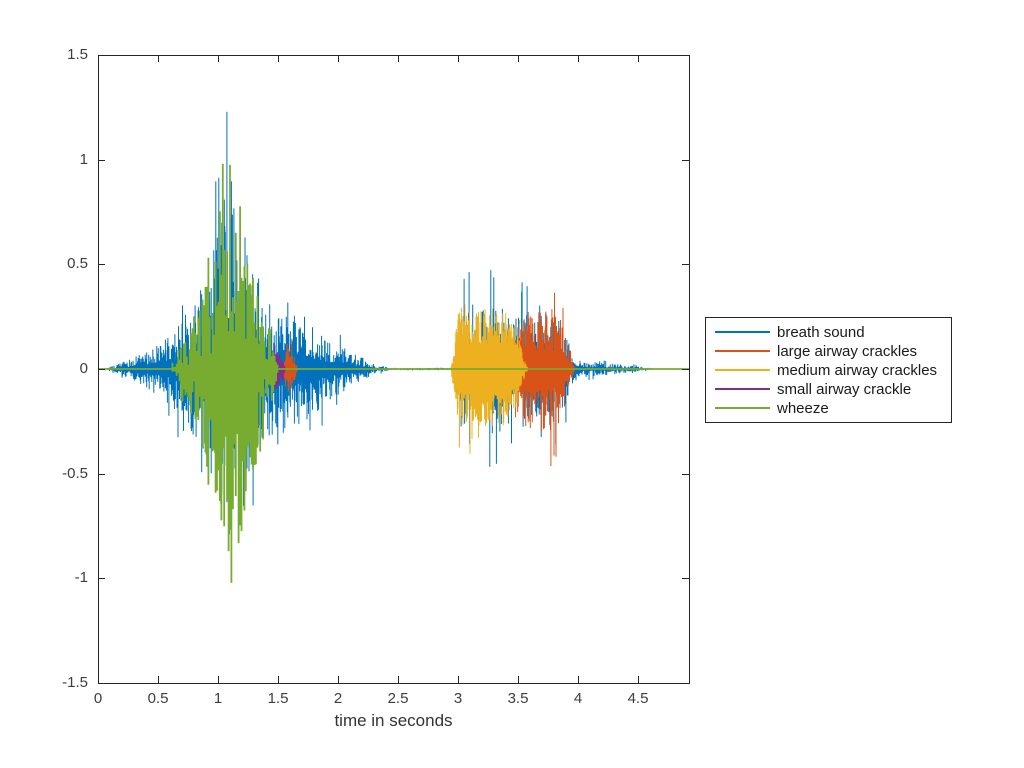  What do you see at coordinates (77, 264) in the screenshot?
I see `y-tick-label: 0.5` at bounding box center [77, 264].